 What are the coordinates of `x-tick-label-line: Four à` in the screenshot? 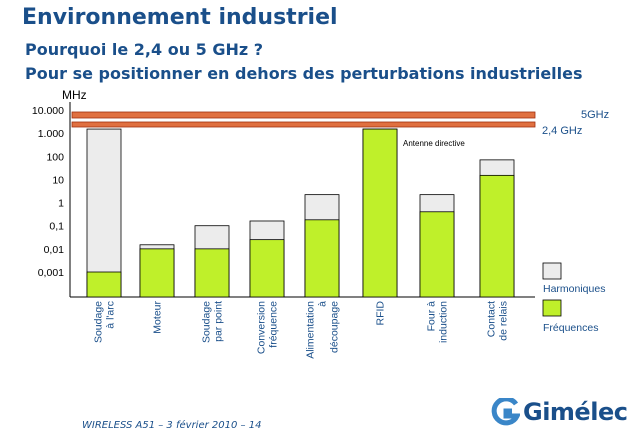 It's located at (432, 316).